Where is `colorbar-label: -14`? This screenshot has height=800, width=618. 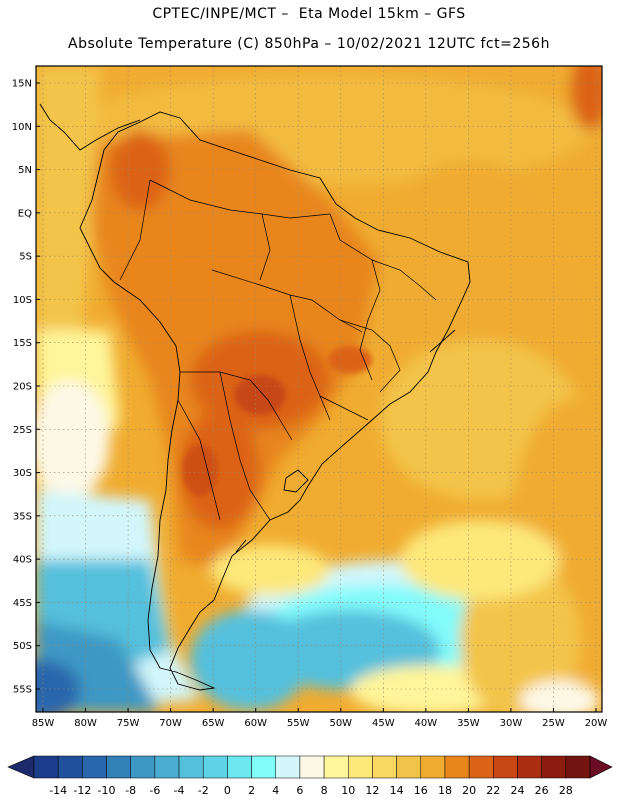 colorbar-label: -14 is located at coordinates (58, 790).